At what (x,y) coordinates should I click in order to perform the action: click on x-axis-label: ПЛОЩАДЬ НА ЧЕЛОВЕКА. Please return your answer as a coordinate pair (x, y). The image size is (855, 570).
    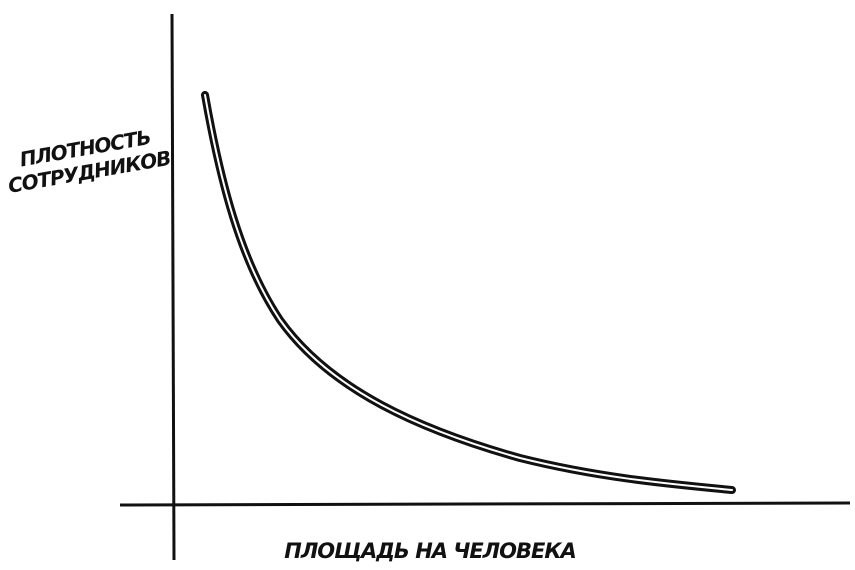
    Looking at the image, I should click on (430, 551).